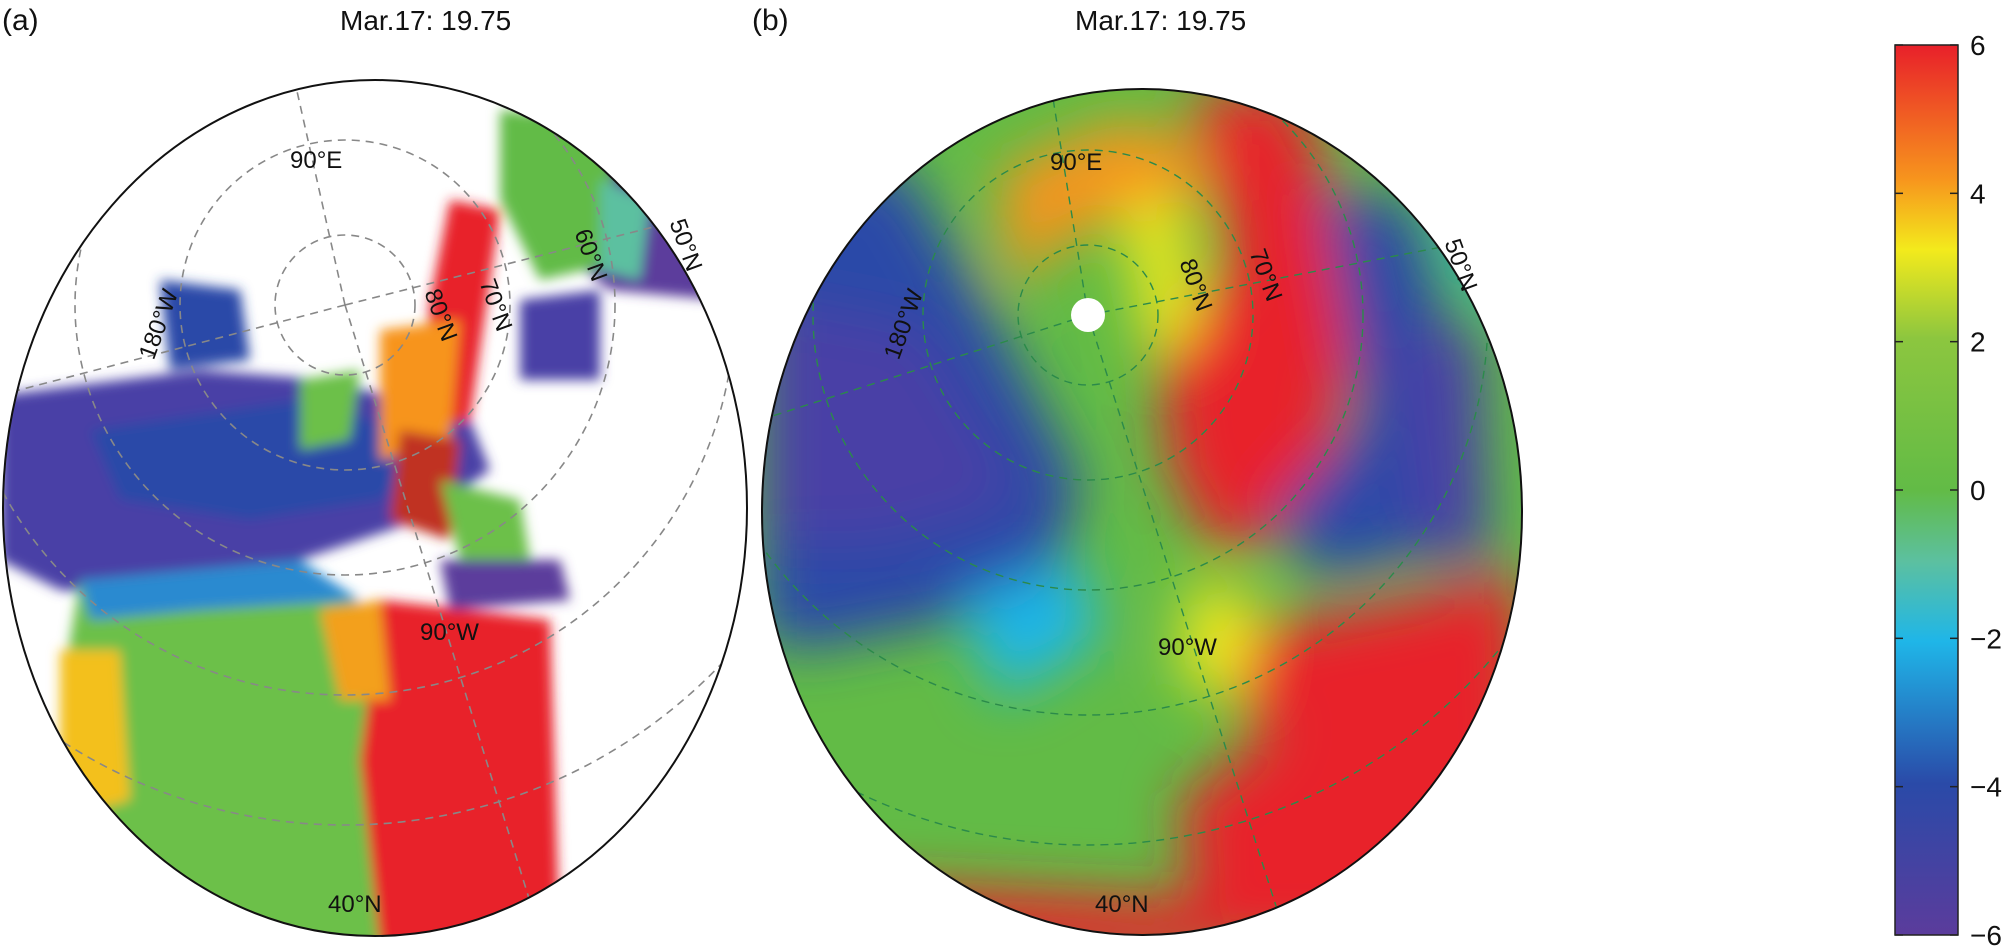  What do you see at coordinates (20, 20) in the screenshot?
I see `panel-a-letter: (a)` at bounding box center [20, 20].